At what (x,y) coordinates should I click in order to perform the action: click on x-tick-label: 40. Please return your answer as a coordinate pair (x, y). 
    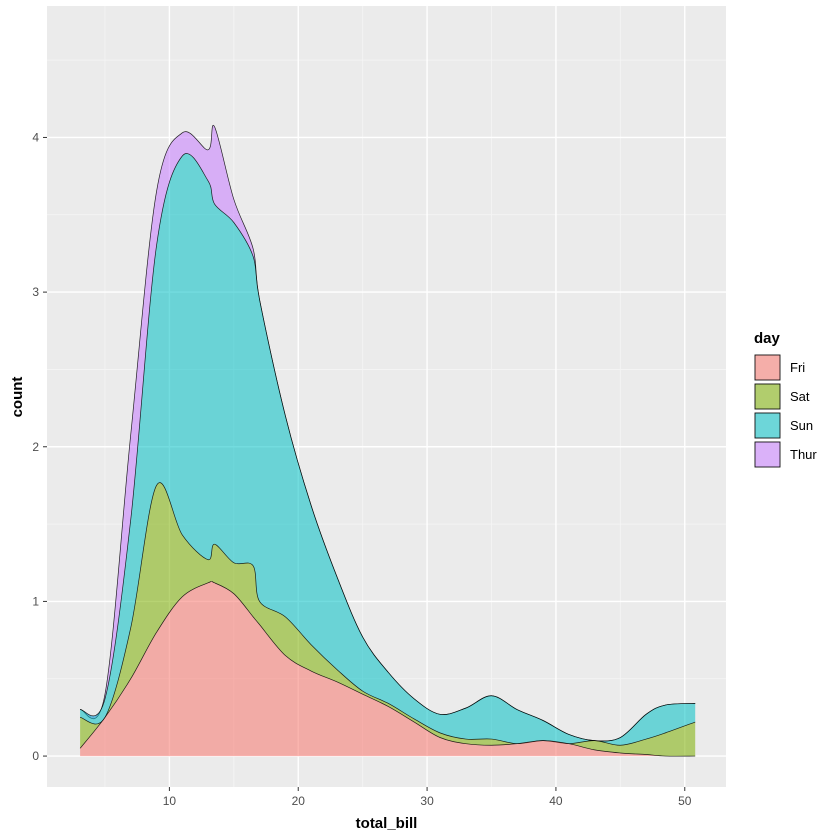
    Looking at the image, I should click on (556, 801).